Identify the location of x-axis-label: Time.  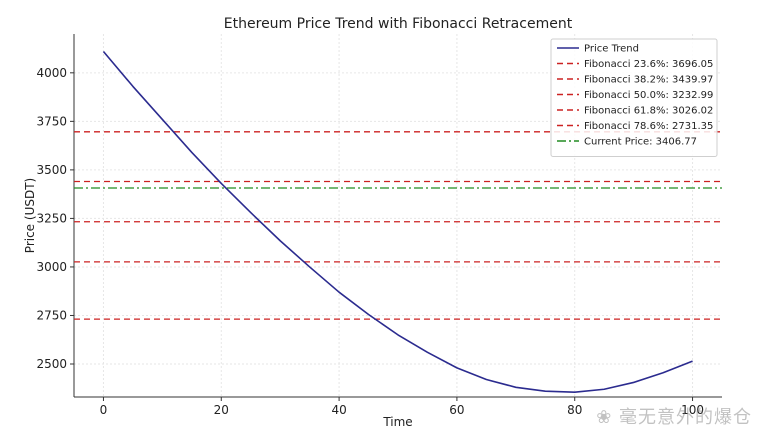
(397, 422).